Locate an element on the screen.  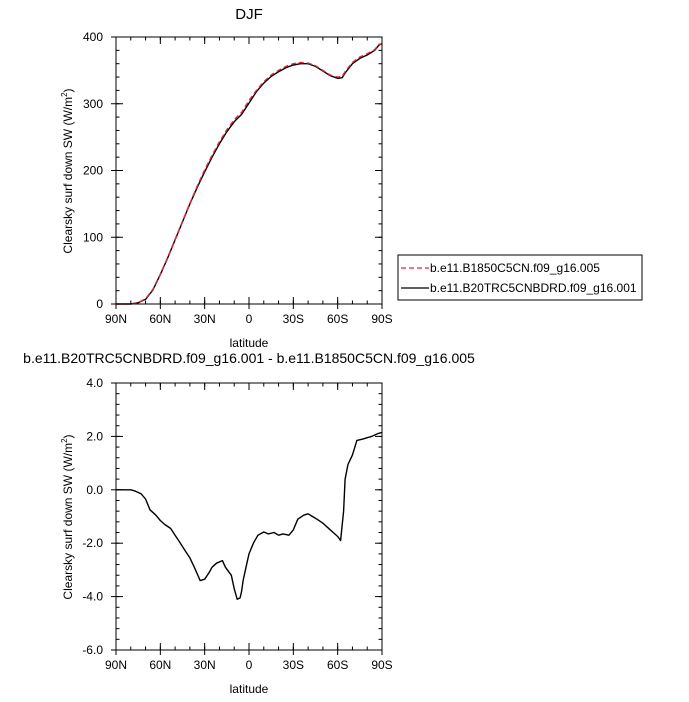
top-series is located at coordinates (249, 174).